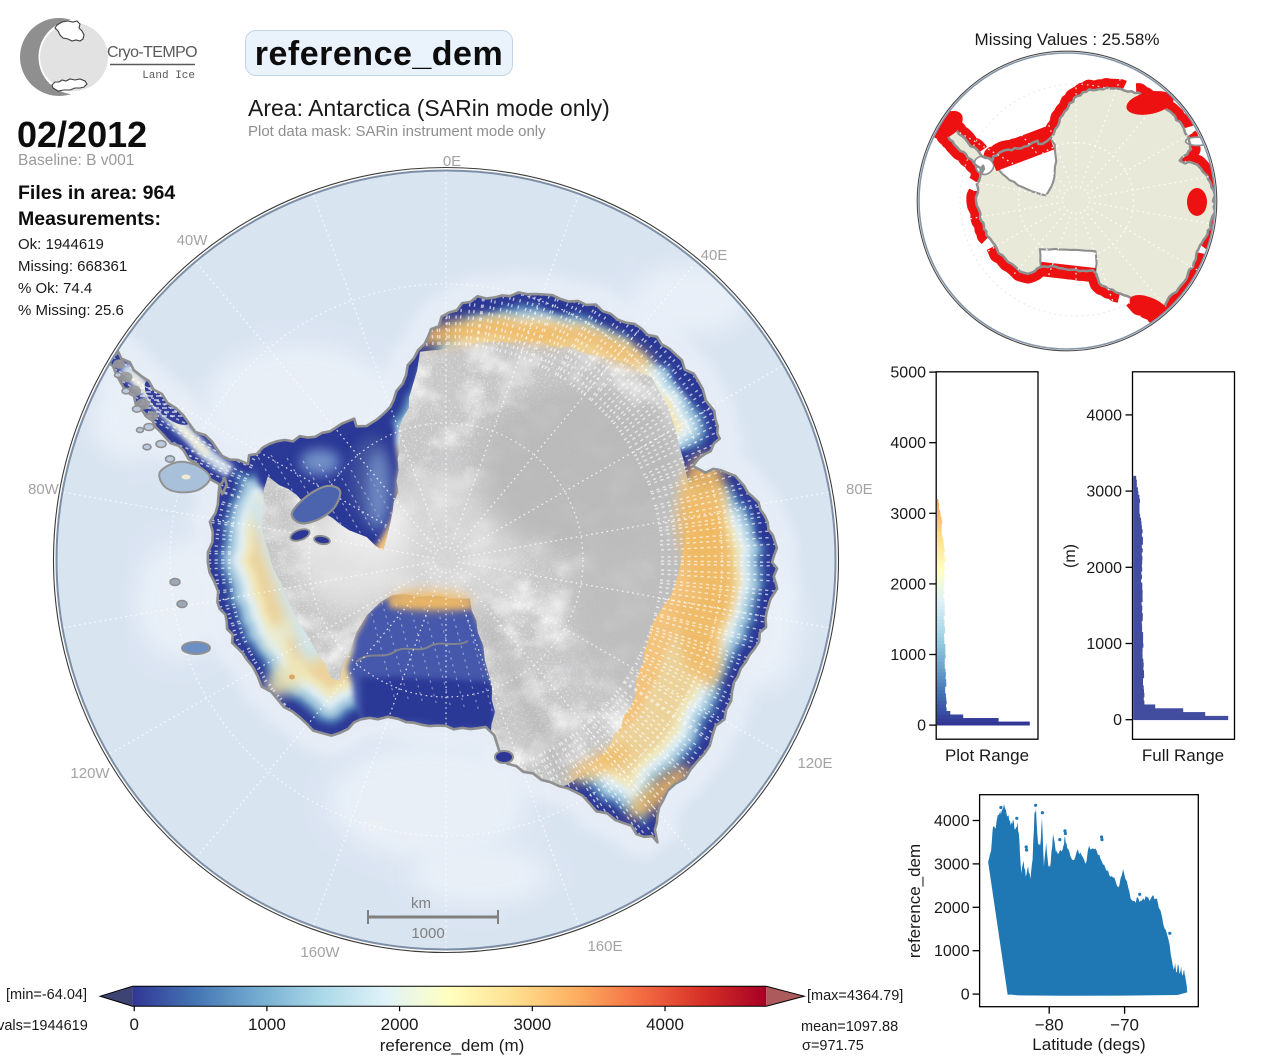  Describe the element at coordinates (1124, 1025) in the screenshot. I see `svg-text: −70` at that location.